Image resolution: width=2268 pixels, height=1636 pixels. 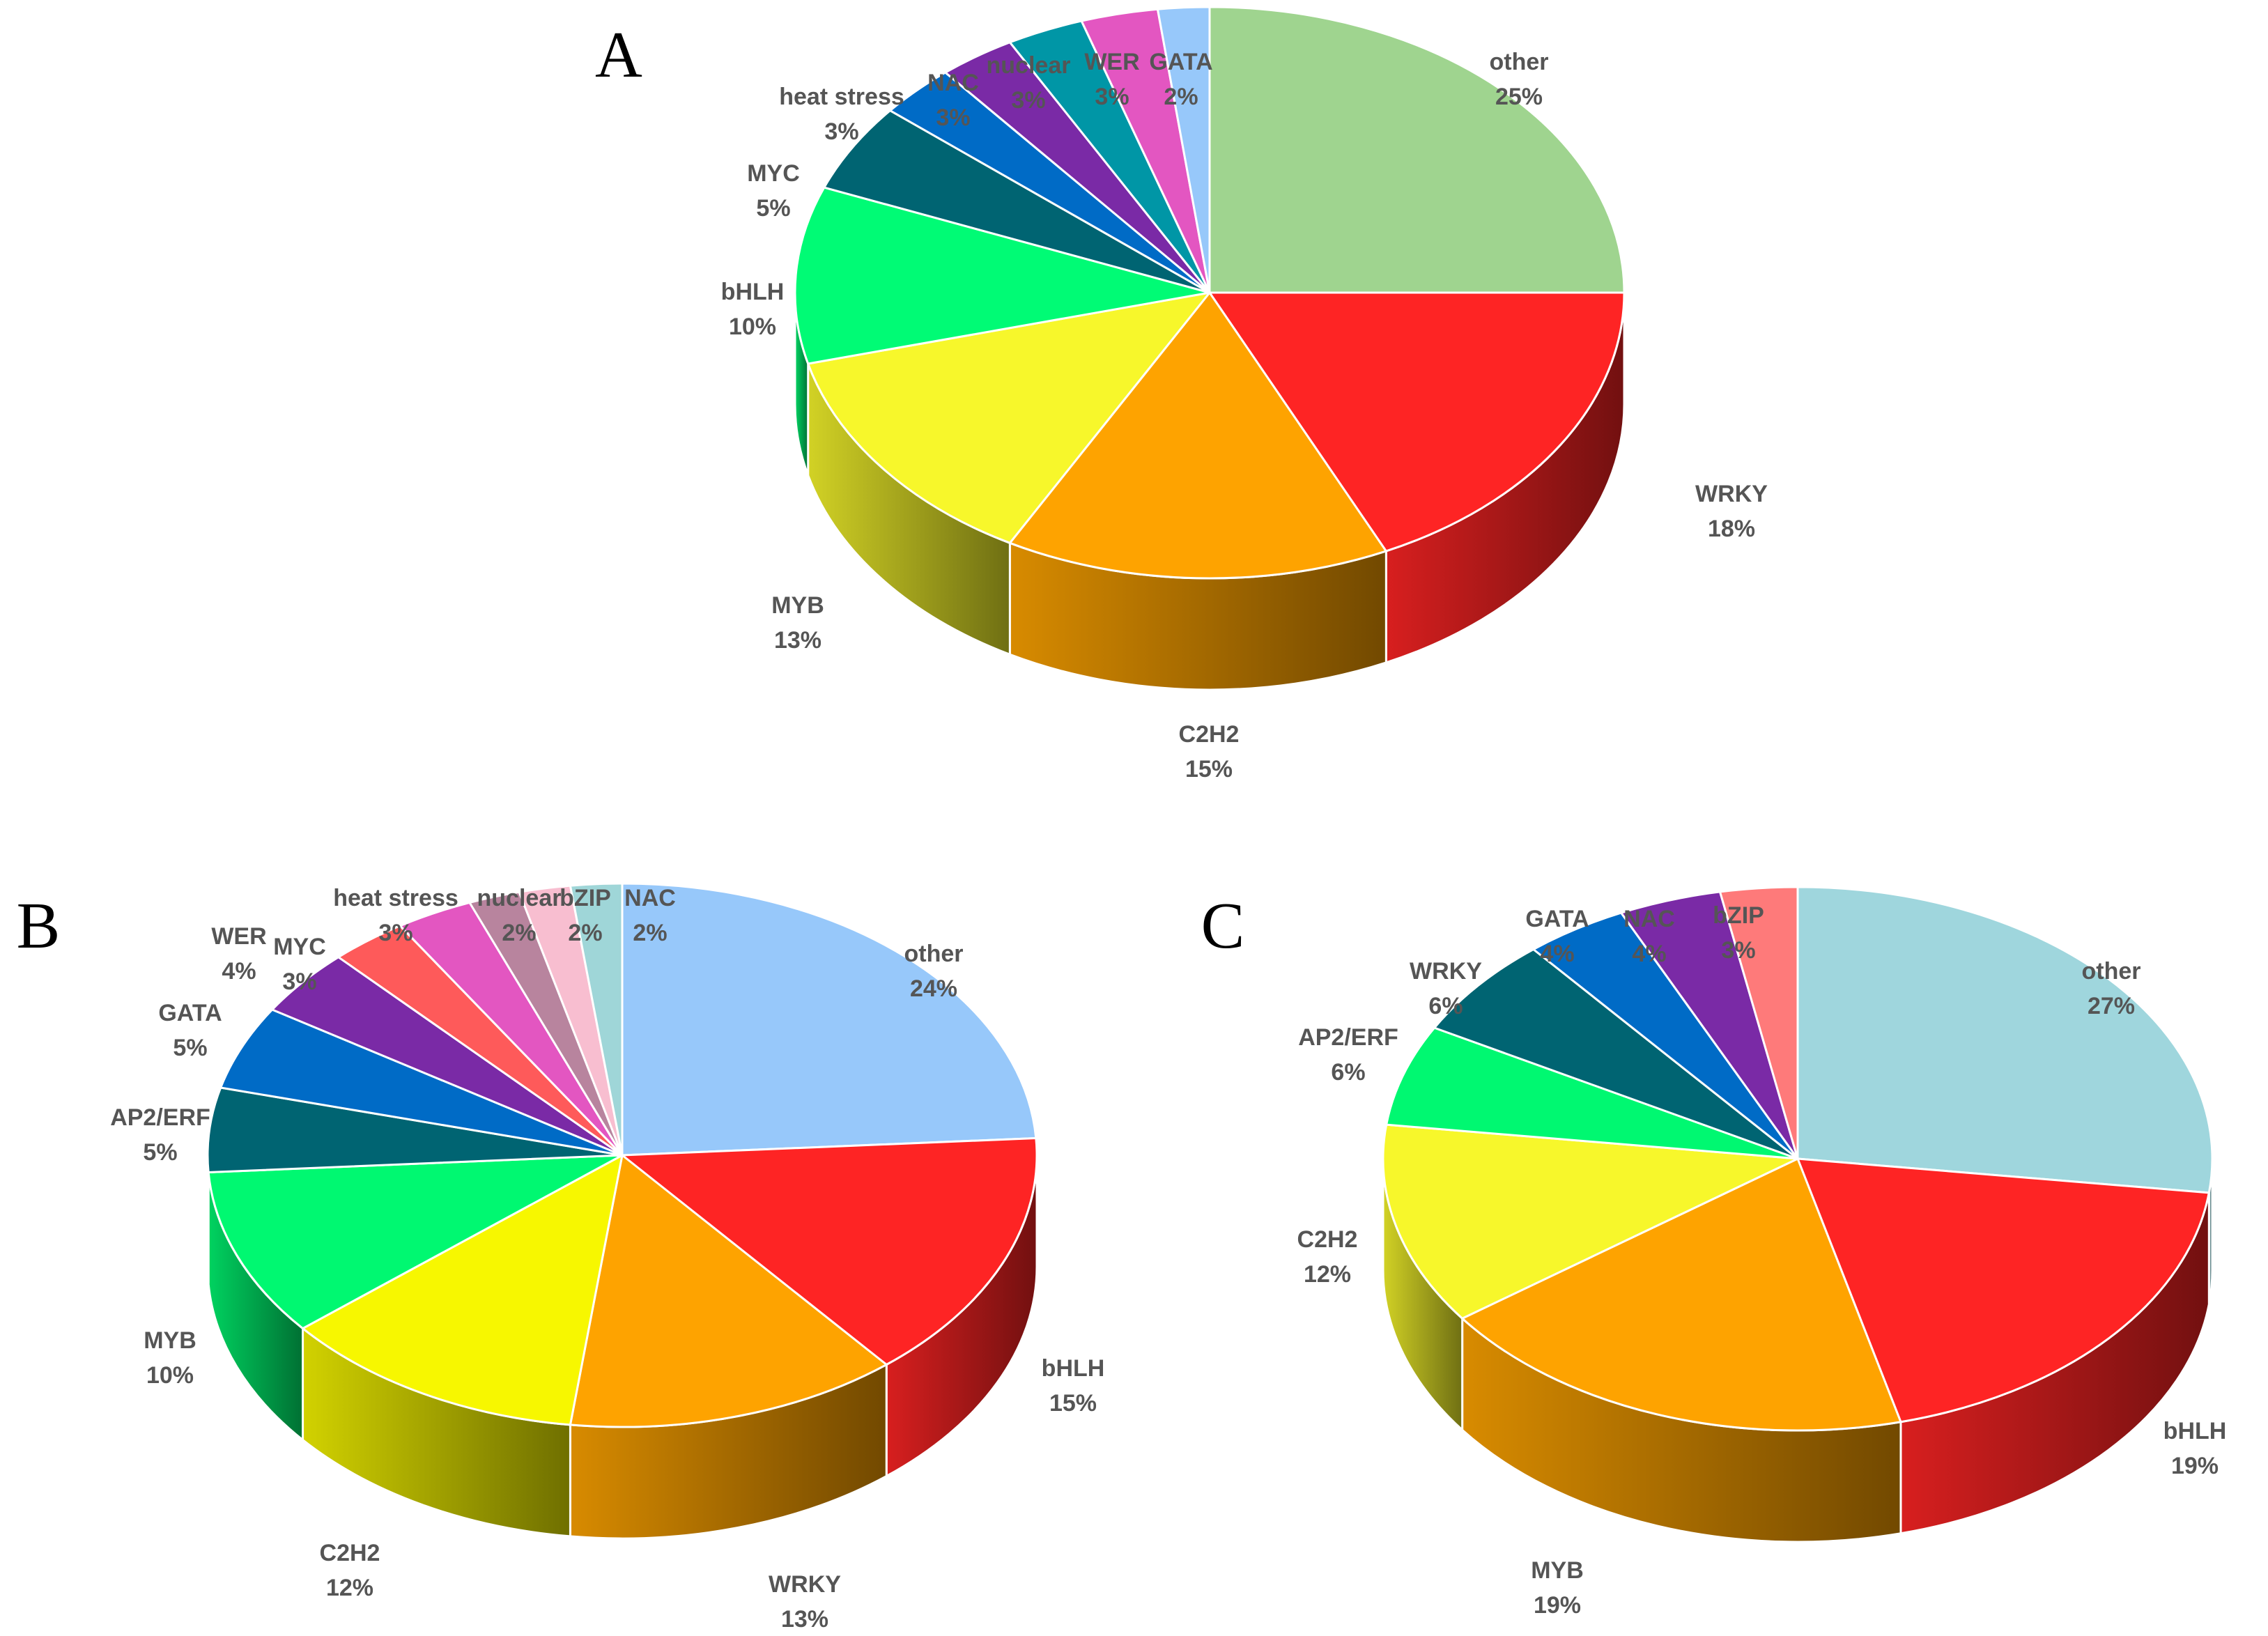 I want to click on data-label-wrky: WRKY 13%, so click(x=805, y=1602).